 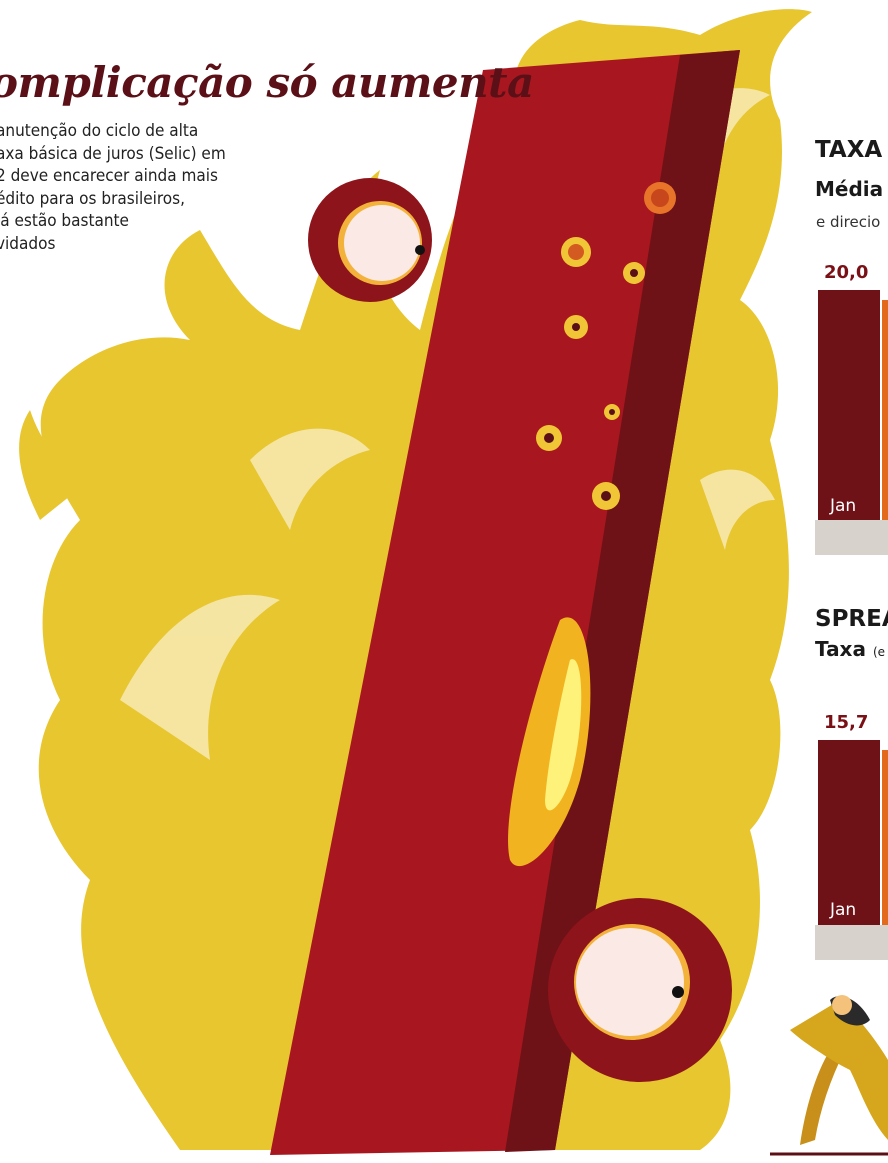 I want to click on chart-taxa, so click(x=851, y=422).